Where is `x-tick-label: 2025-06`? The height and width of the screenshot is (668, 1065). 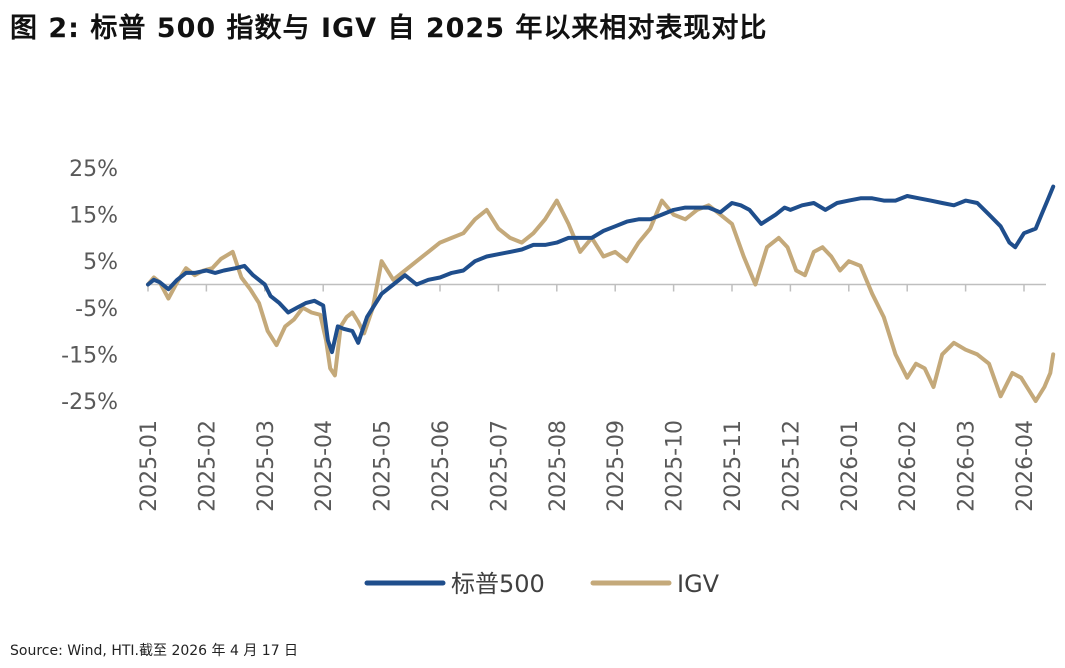 x-tick-label: 2025-06 is located at coordinates (441, 466).